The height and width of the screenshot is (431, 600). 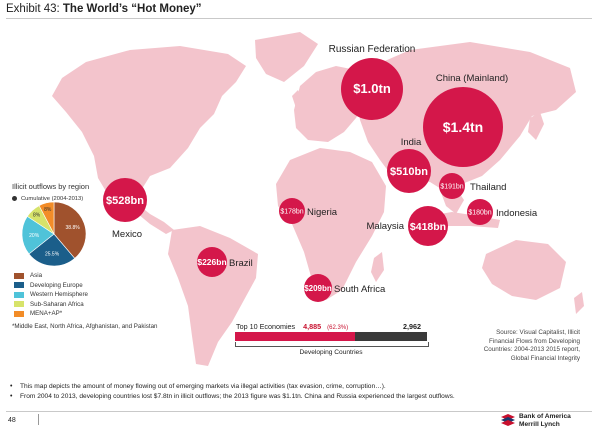 I want to click on pie-slice-mena-ap-, so click(x=46, y=218).